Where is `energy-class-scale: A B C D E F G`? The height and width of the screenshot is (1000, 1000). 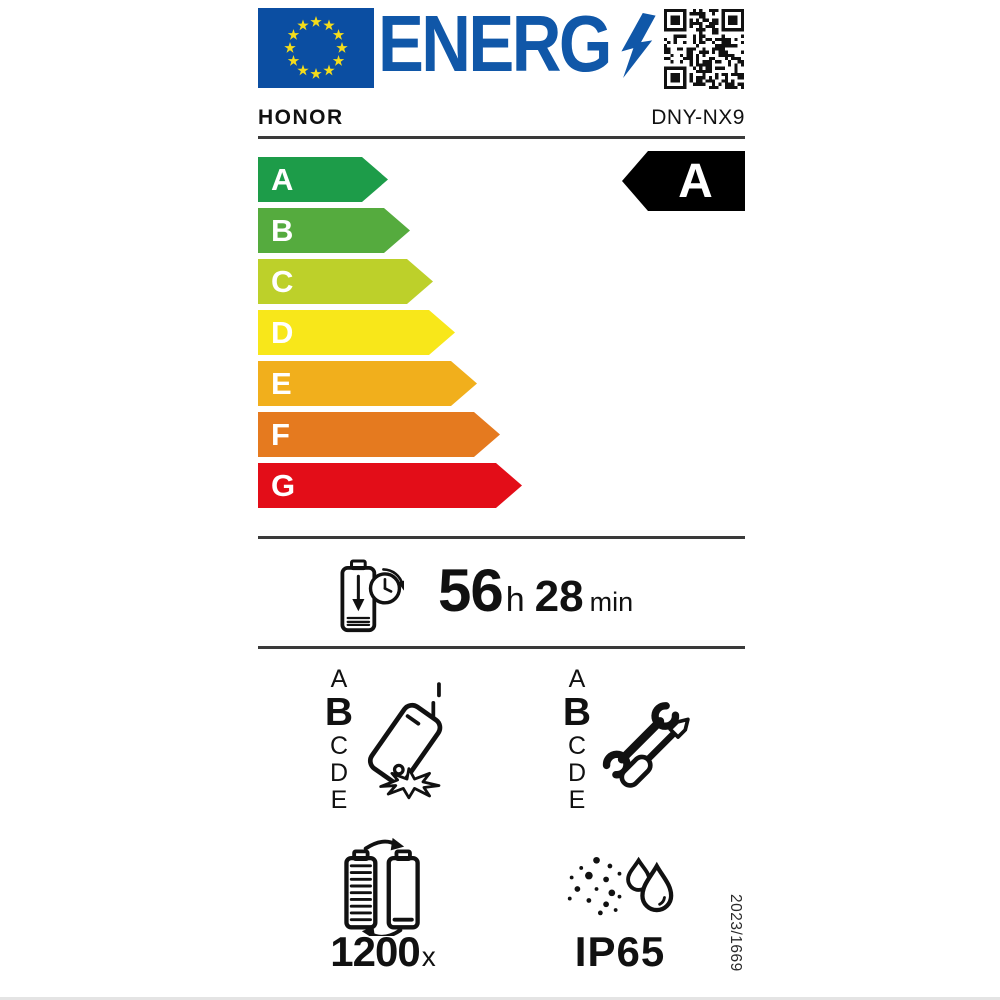 energy-class-scale: A B C D E F G is located at coordinates (390, 335).